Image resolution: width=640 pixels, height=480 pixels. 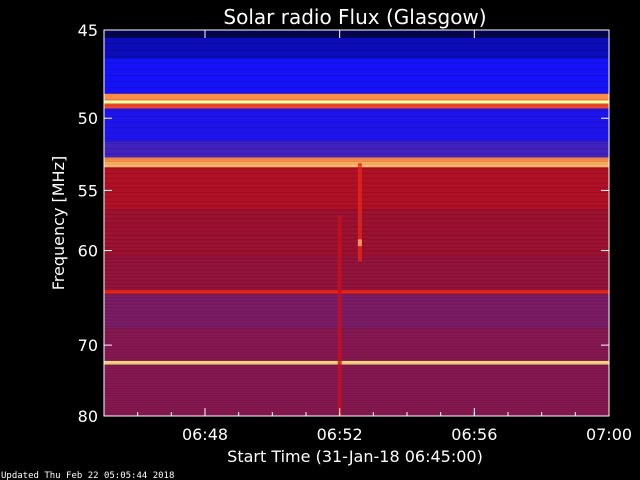 What do you see at coordinates (474, 434) in the screenshot?
I see `x-tick-label: 06:56` at bounding box center [474, 434].